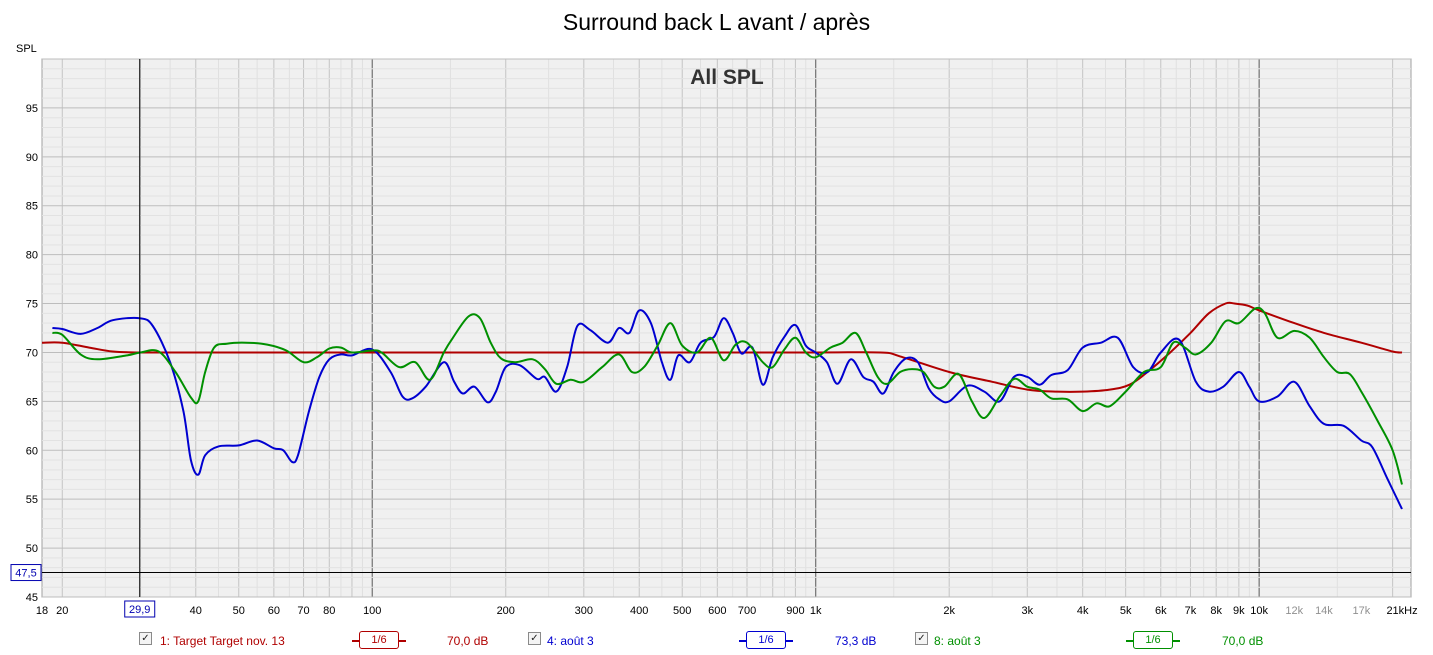  Describe the element at coordinates (717, 611) in the screenshot. I see `x-tick-label: 600` at that location.